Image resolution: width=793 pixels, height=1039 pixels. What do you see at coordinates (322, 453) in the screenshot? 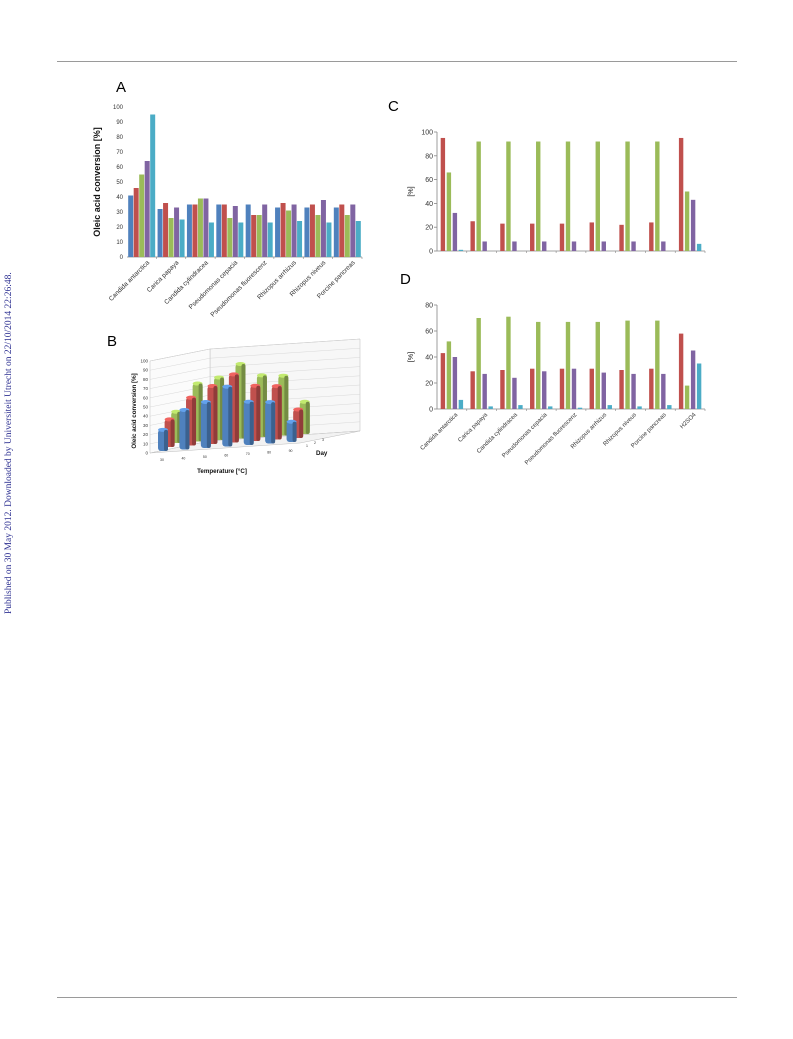
I see `z-axis-label: Day` at bounding box center [322, 453].